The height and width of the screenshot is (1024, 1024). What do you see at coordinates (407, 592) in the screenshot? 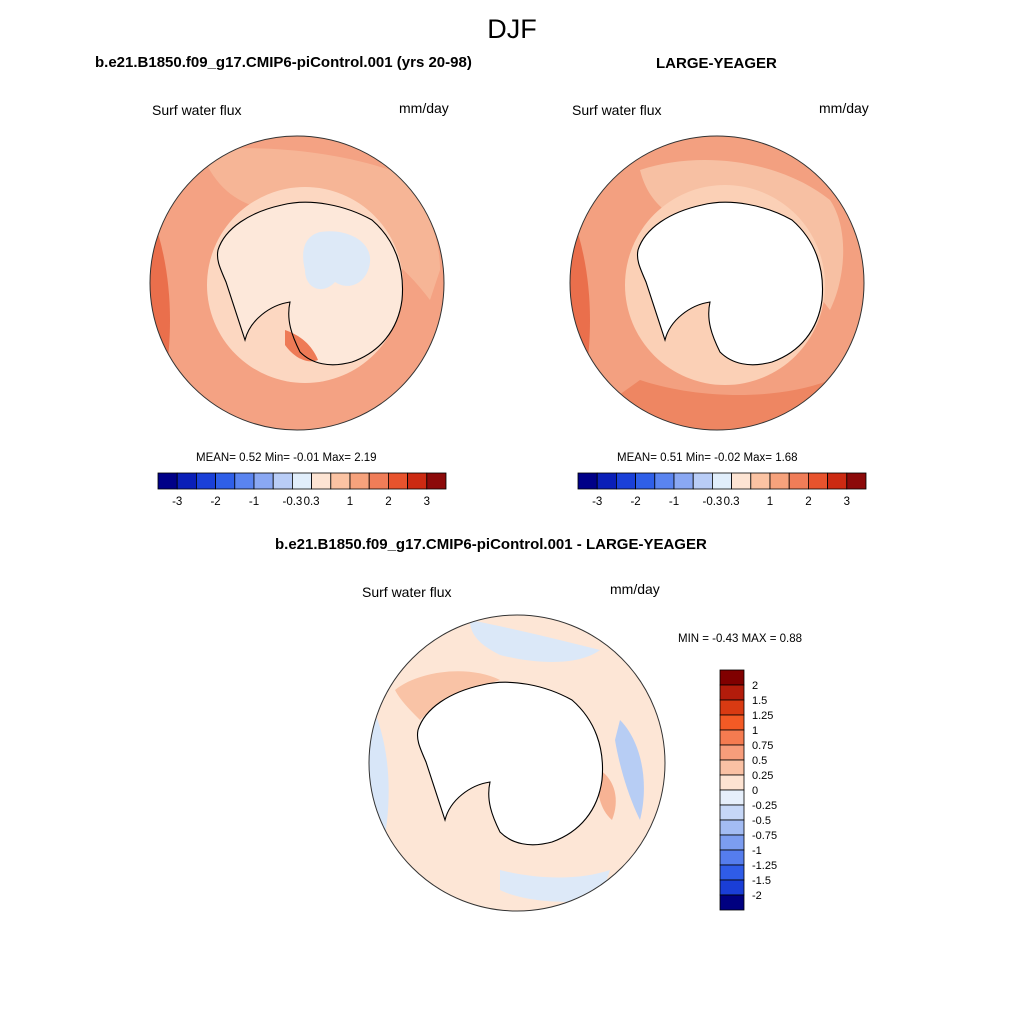
I see `panel3-variable: Surf water flux` at bounding box center [407, 592].